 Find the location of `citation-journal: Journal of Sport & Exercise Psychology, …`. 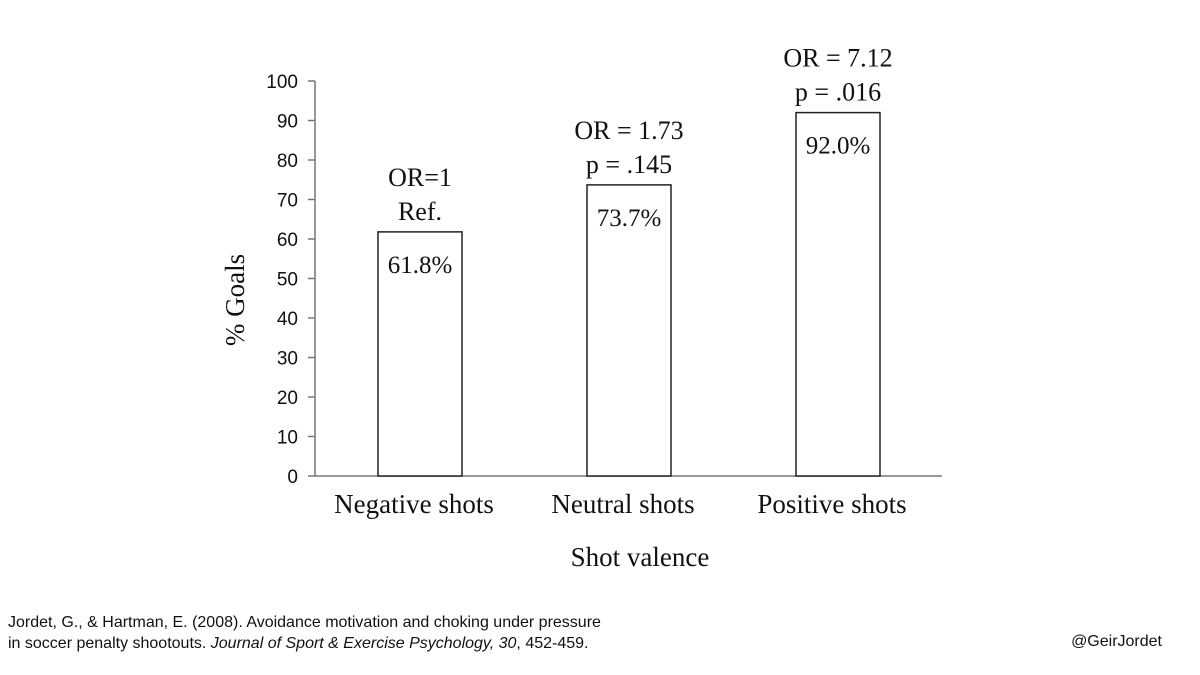

citation-journal: Journal of Sport & Exercise Psychology, … is located at coordinates (363, 643).